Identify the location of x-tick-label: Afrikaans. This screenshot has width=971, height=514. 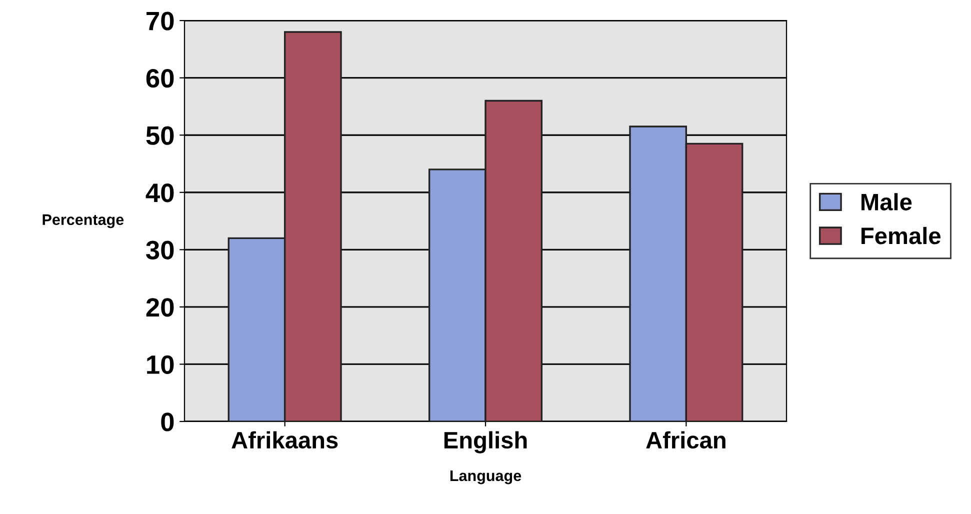
(285, 440).